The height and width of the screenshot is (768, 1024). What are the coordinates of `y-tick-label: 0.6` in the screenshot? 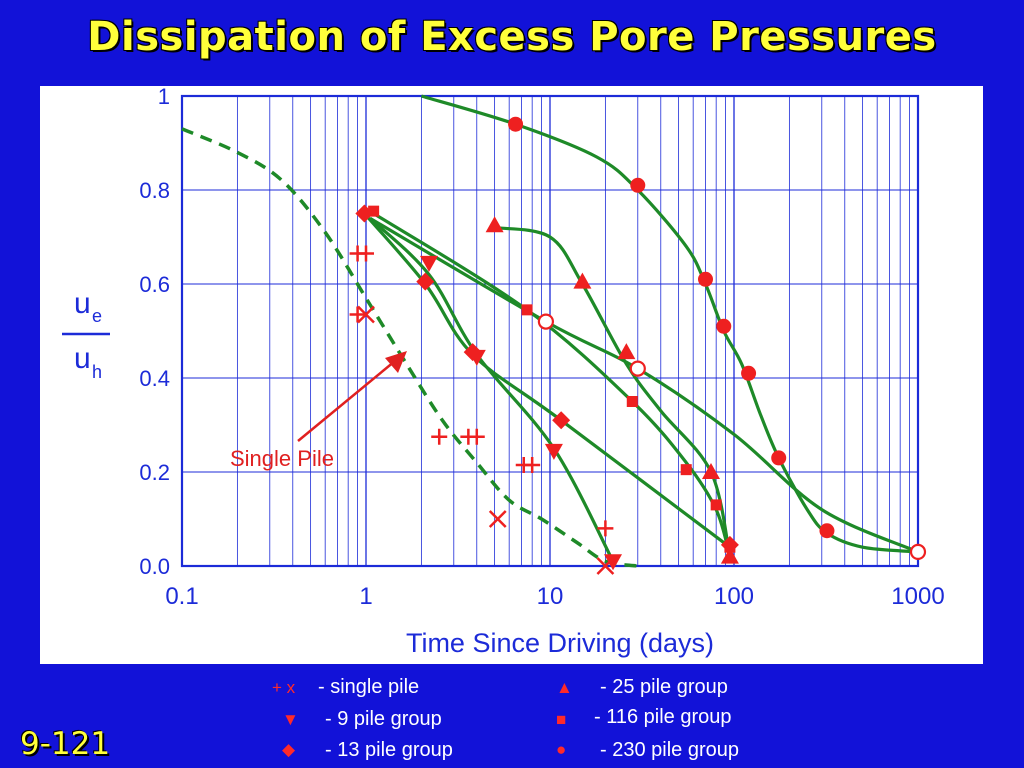 It's located at (154, 284).